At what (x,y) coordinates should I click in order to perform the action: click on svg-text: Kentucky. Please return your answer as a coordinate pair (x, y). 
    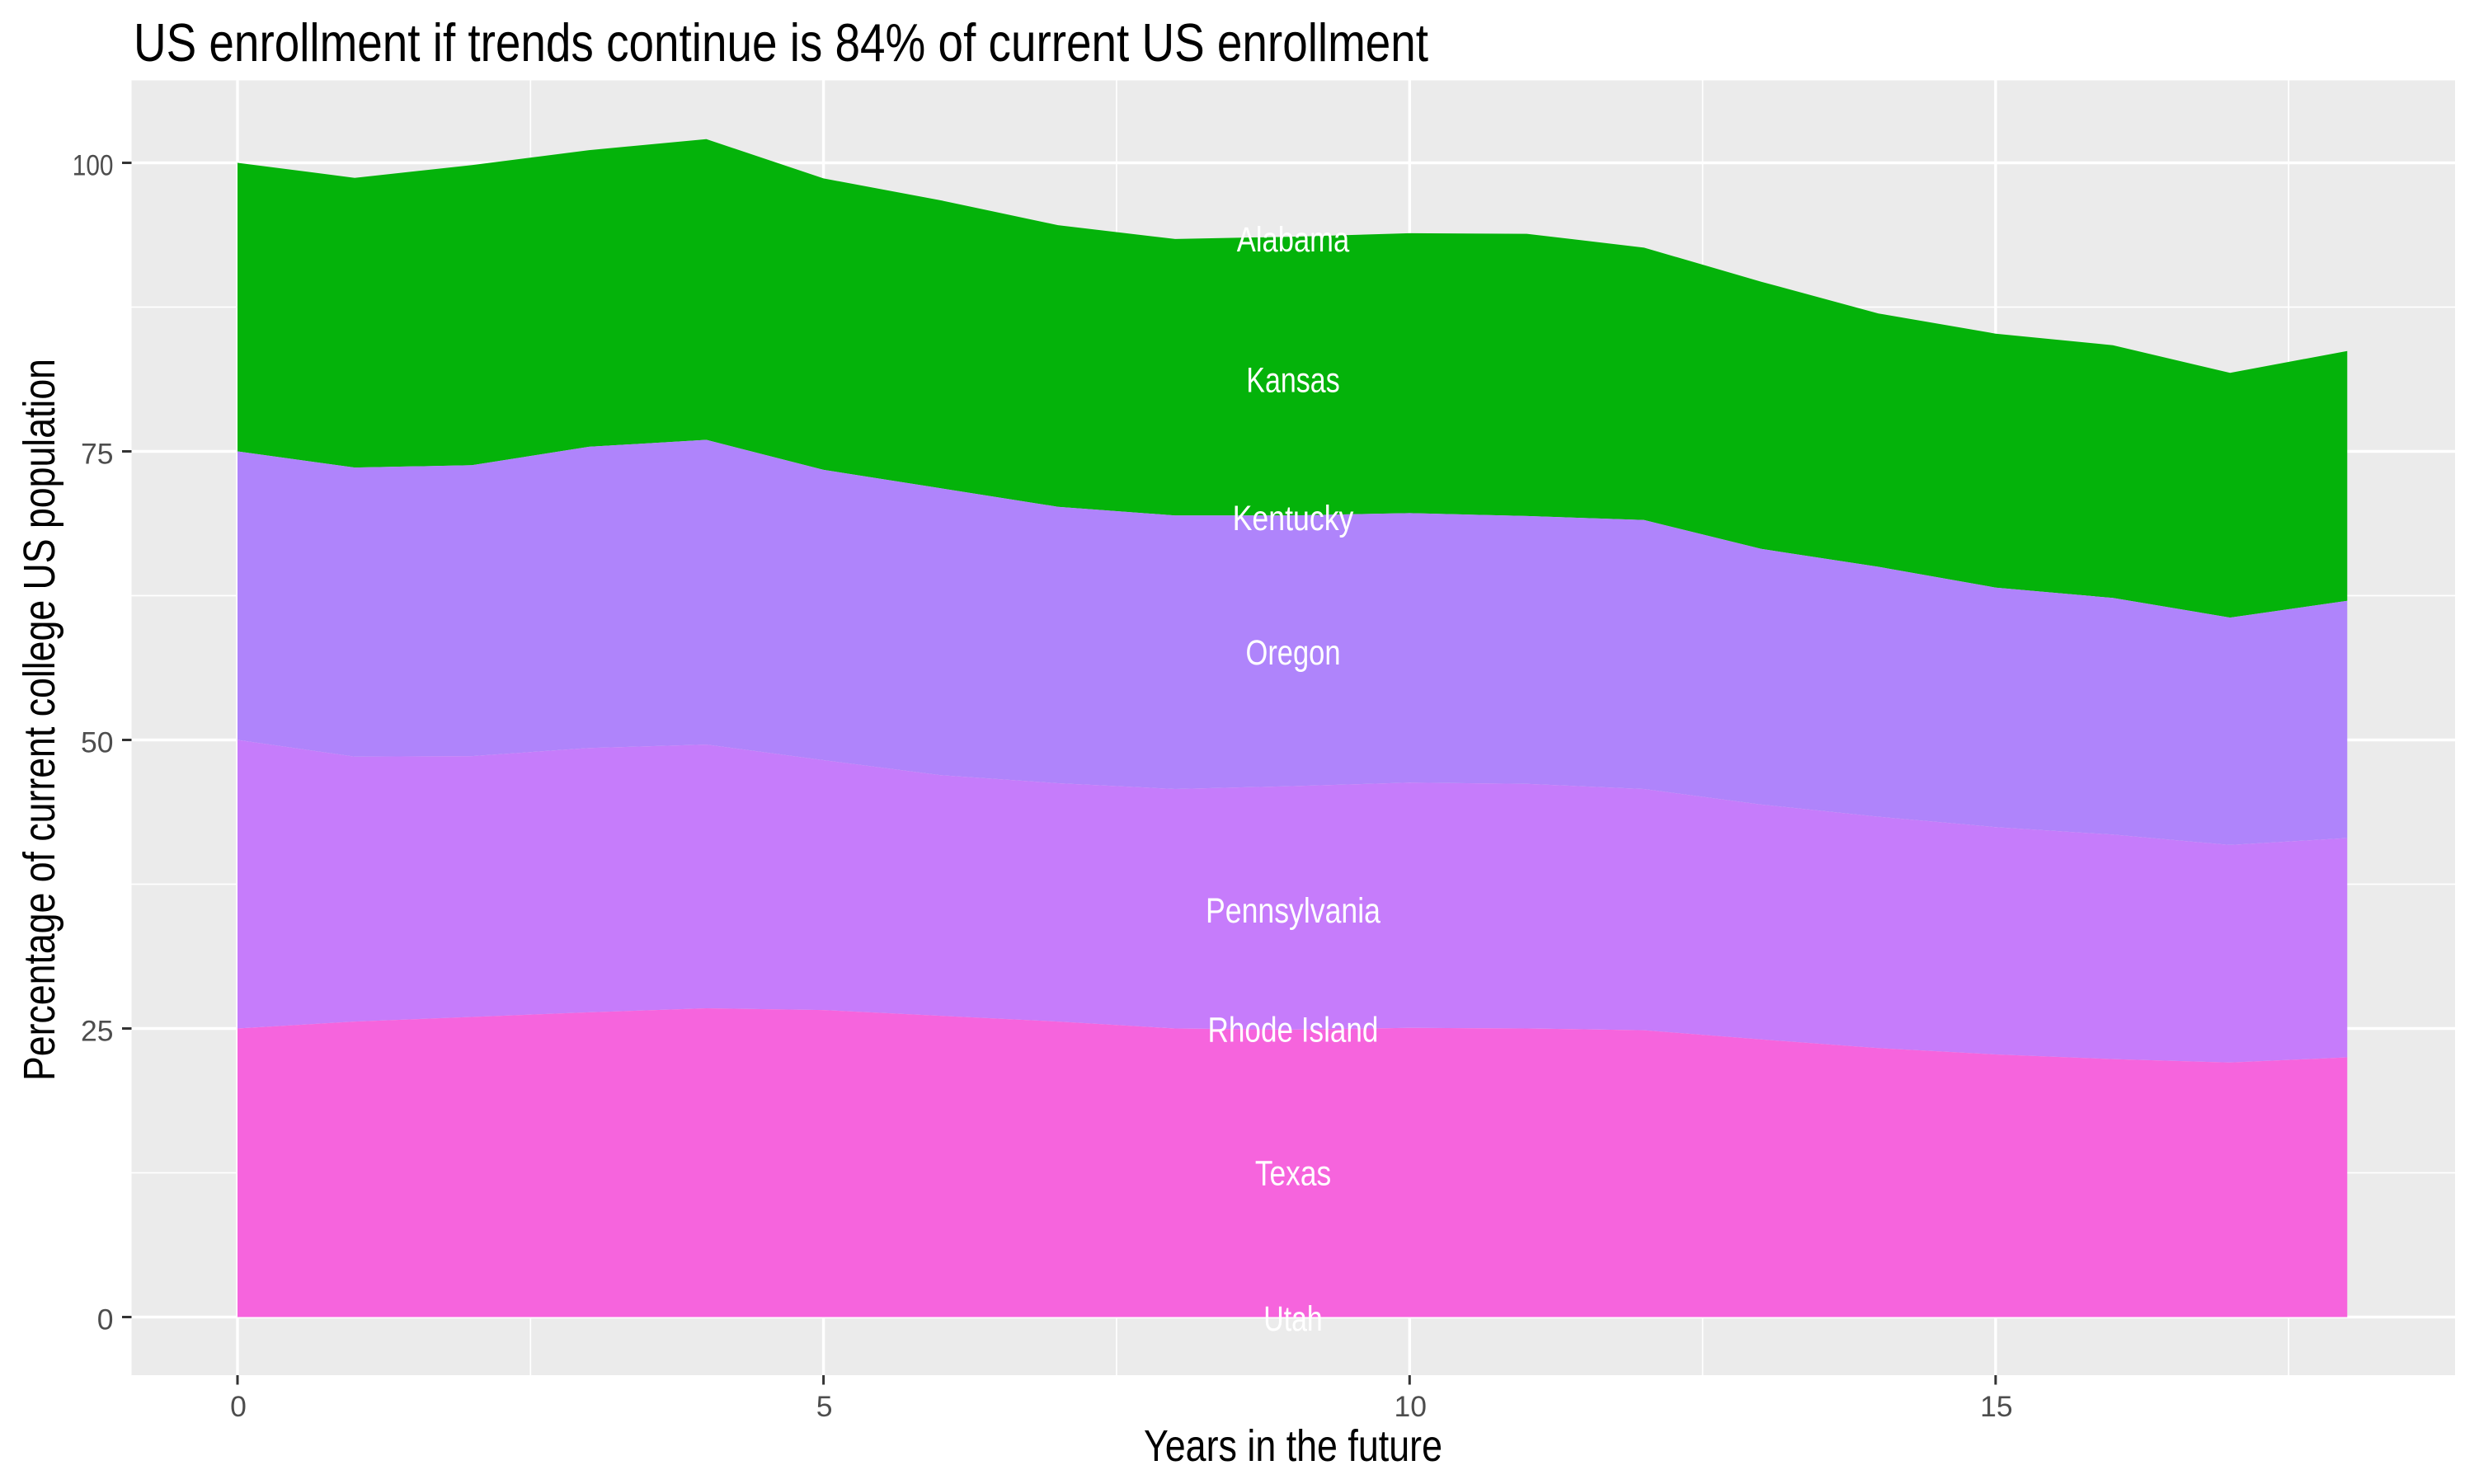
    Looking at the image, I should click on (1293, 518).